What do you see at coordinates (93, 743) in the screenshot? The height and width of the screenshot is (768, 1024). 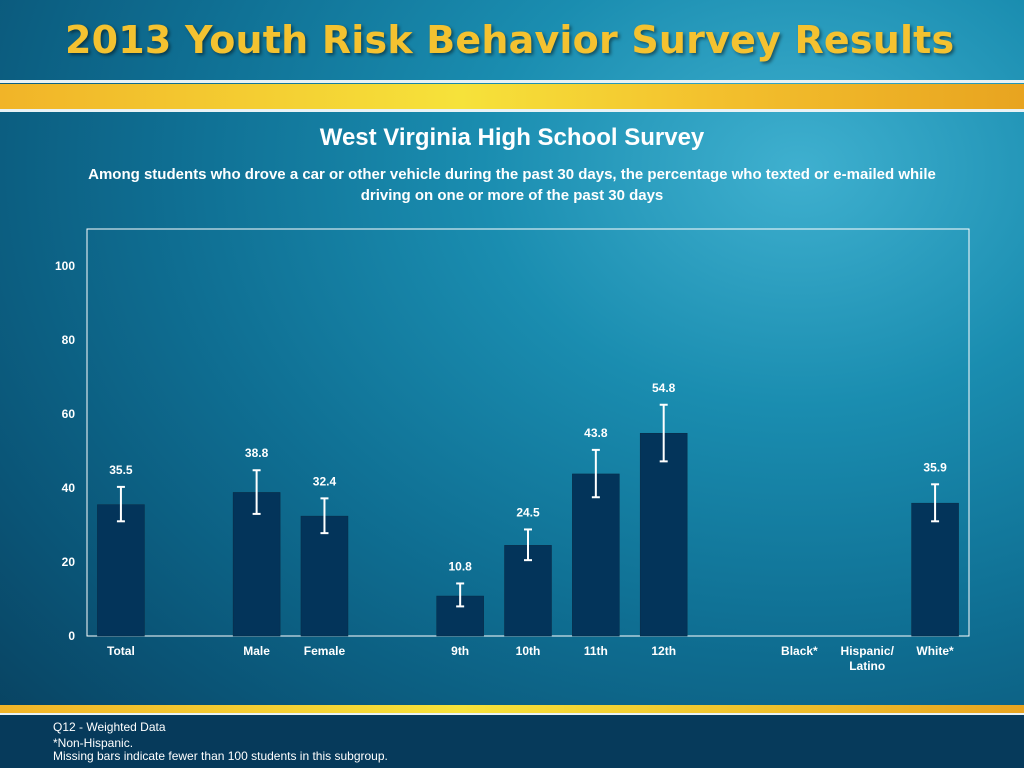 I see `footnote-non-hispanic: *Non-Hispanic.` at bounding box center [93, 743].